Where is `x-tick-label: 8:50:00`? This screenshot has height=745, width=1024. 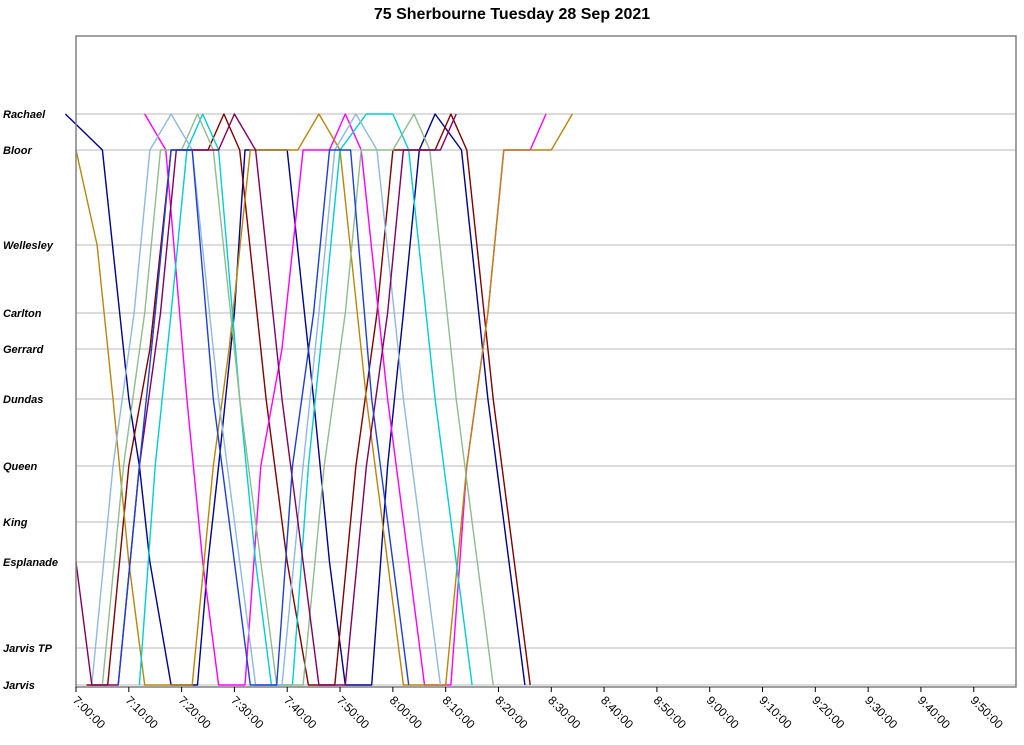
x-tick-label: 8:50:00 is located at coordinates (670, 712).